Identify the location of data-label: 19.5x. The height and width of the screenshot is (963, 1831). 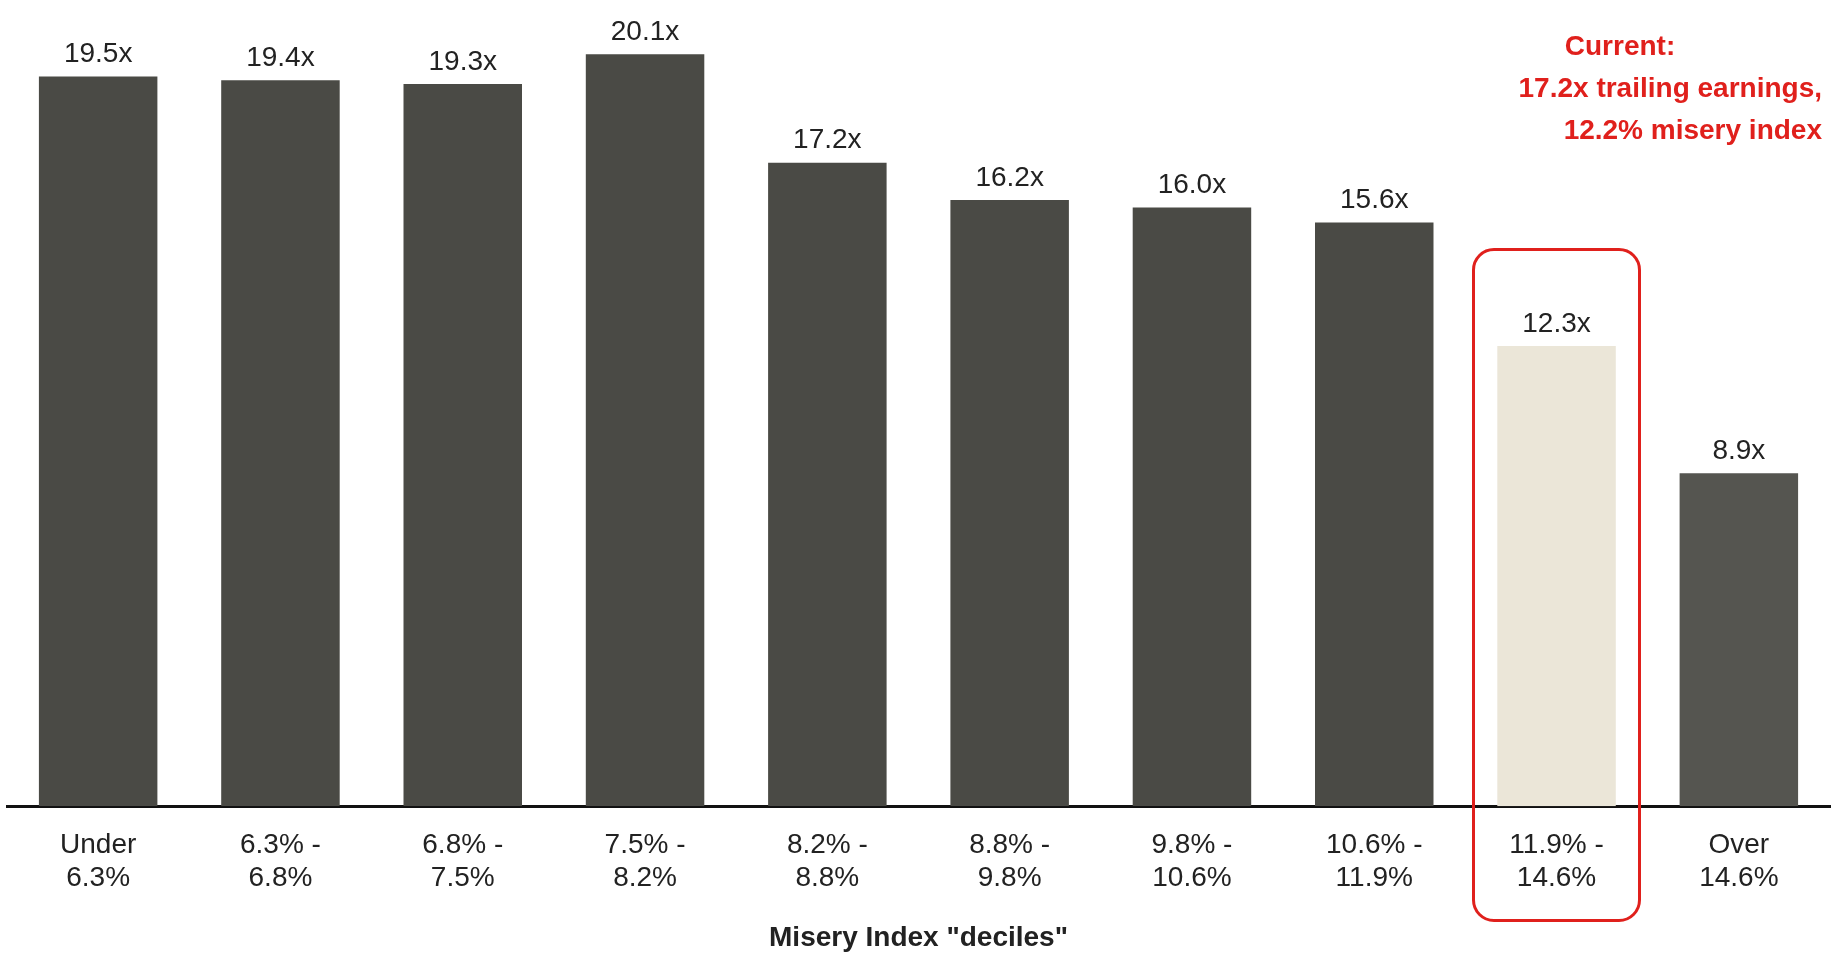
(98, 53).